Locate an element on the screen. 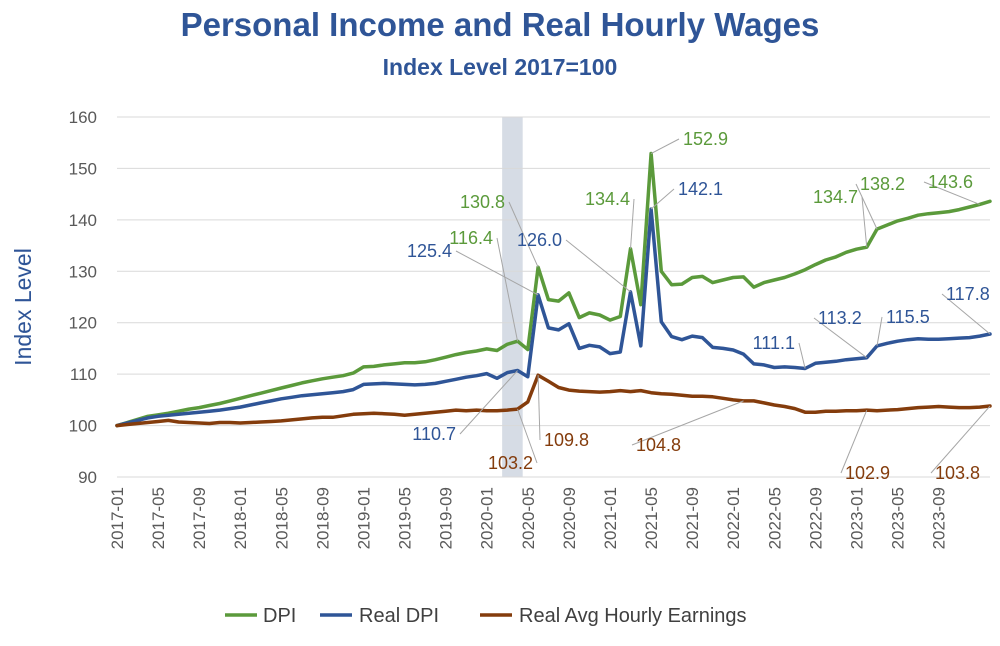 Image resolution: width=1000 pixels, height=646 pixels. y-axis-label: Index Level is located at coordinates (23, 307).